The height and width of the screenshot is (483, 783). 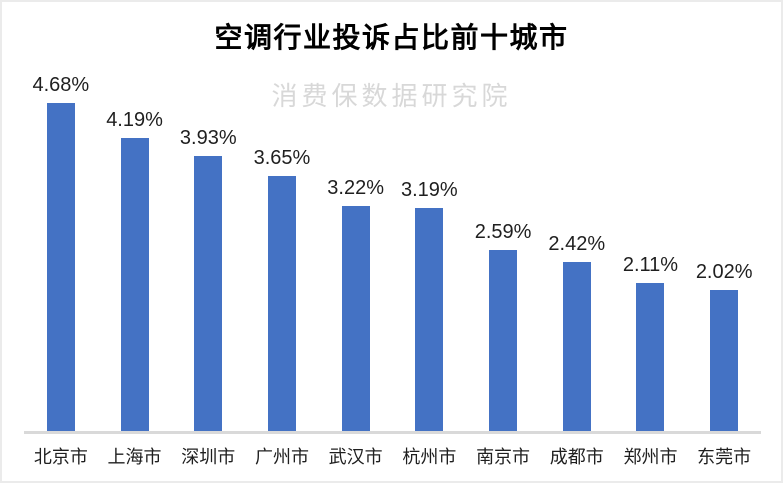 I want to click on bar-value-label: 3.22%, so click(x=356, y=187).